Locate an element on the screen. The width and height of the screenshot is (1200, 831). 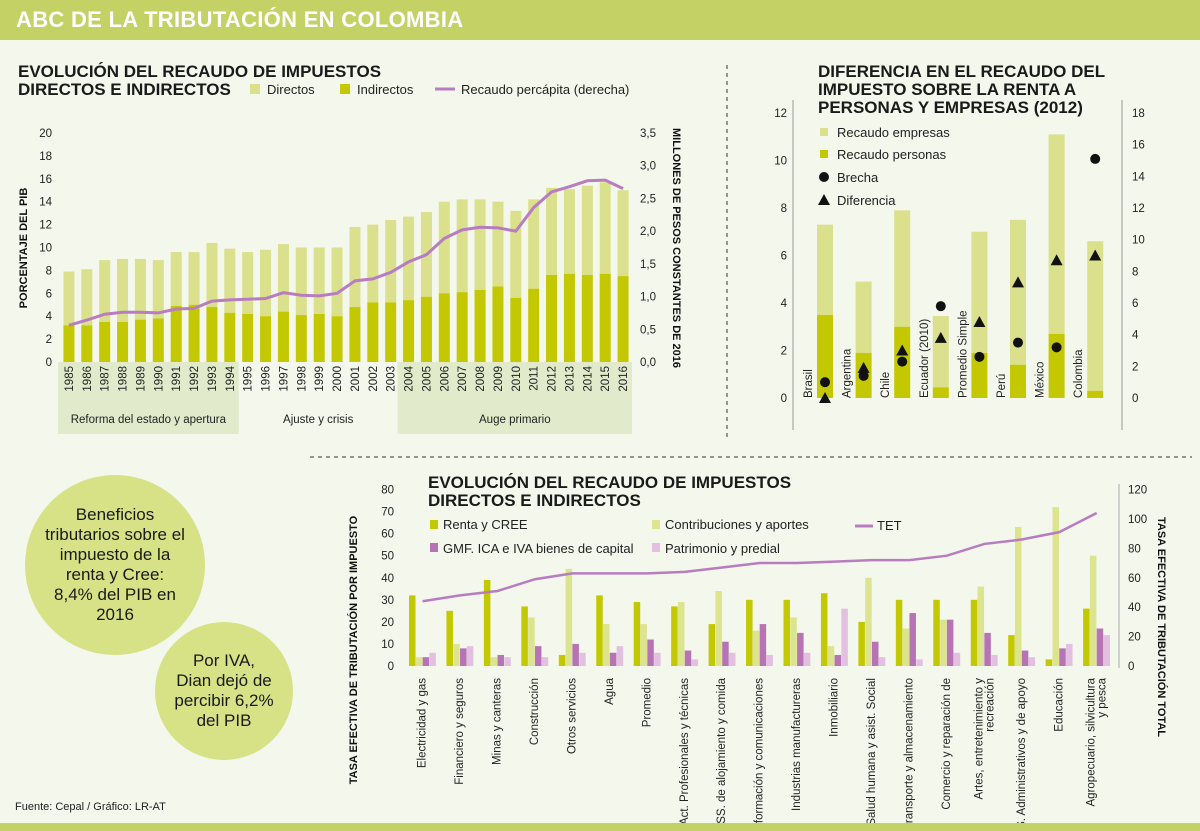
x-category-label: Industrias manufactureras is located at coordinates (797, 744).